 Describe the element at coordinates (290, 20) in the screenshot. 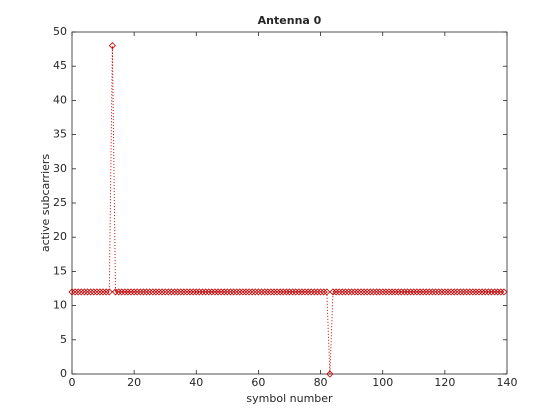

I see `chart-title: Antenna 0` at that location.